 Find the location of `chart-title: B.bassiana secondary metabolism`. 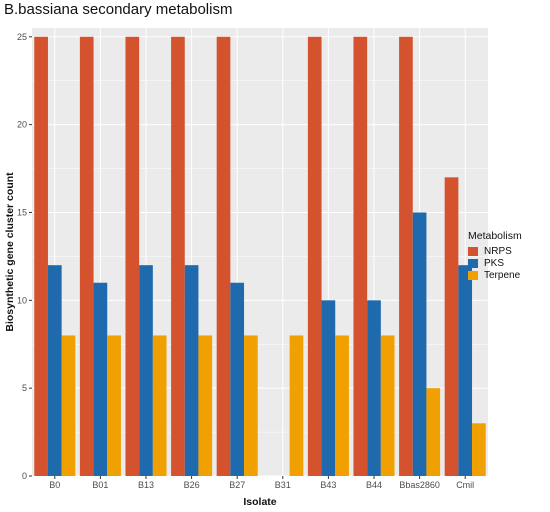

chart-title: B.bassiana secondary metabolism is located at coordinates (118, 9).